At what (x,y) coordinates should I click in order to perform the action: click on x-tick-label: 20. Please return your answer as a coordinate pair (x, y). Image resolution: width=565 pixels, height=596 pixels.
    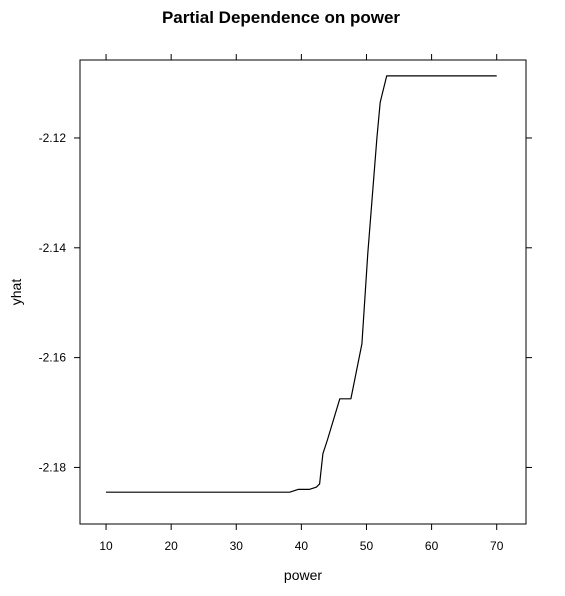
    Looking at the image, I should click on (171, 546).